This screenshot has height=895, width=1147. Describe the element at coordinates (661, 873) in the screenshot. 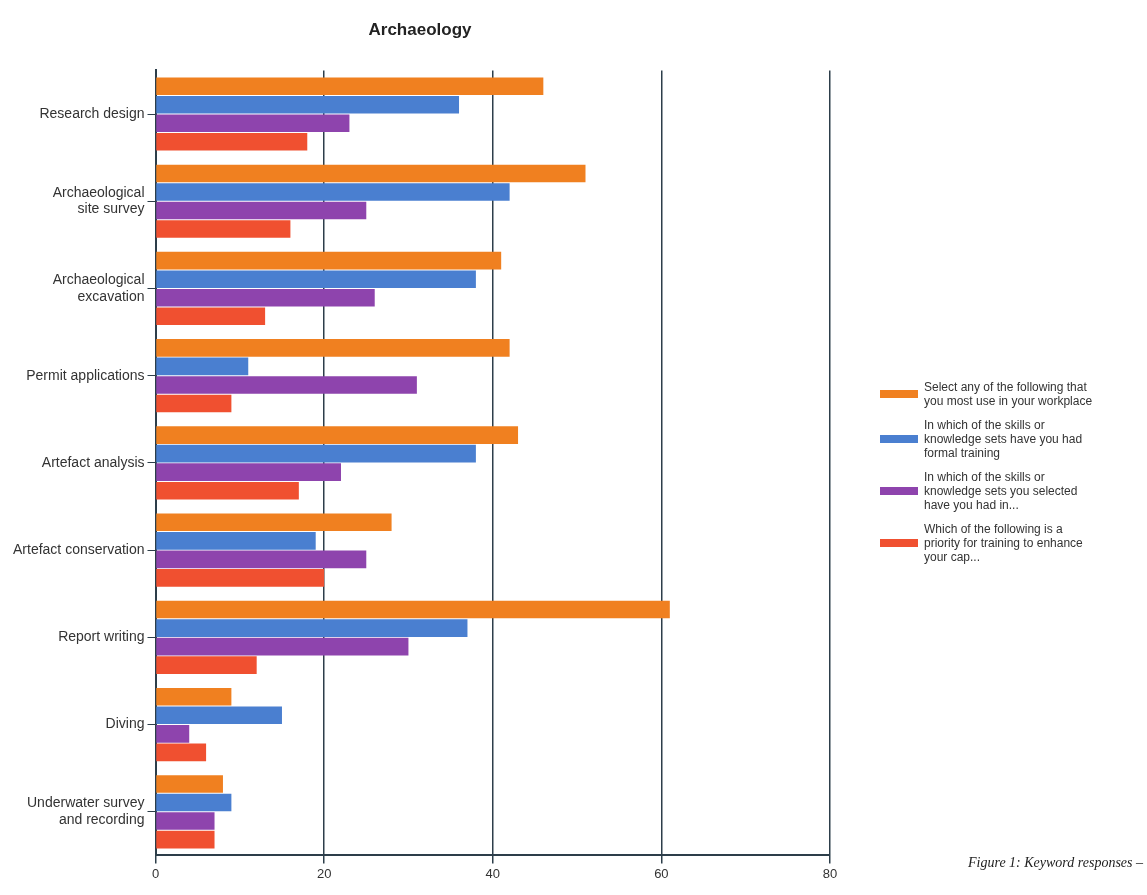

I see `x-tick-label: 60` at that location.